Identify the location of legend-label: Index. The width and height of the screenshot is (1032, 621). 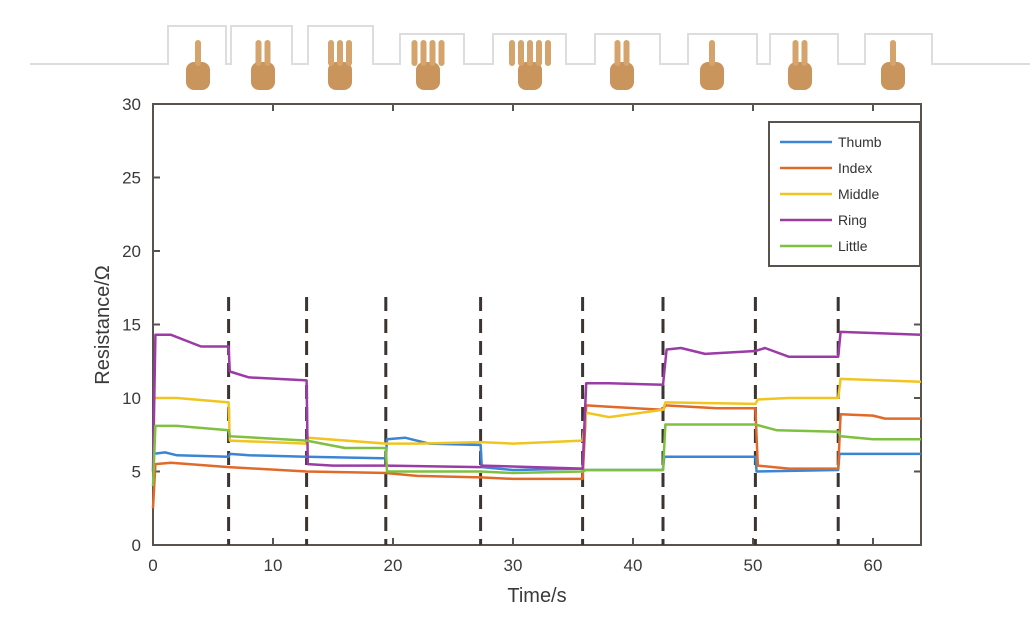
(855, 168).